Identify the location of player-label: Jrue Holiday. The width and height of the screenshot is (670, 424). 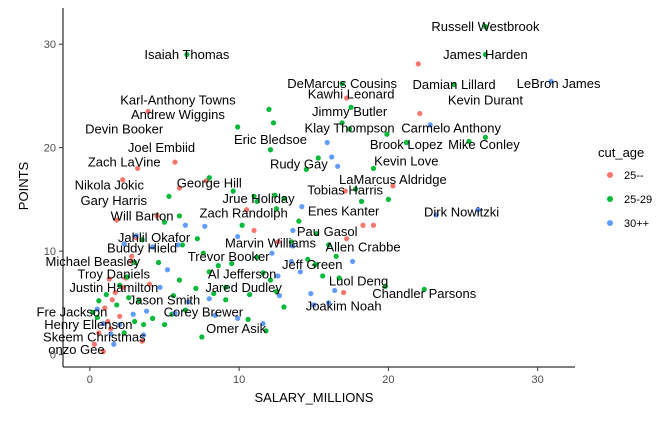
(258, 198).